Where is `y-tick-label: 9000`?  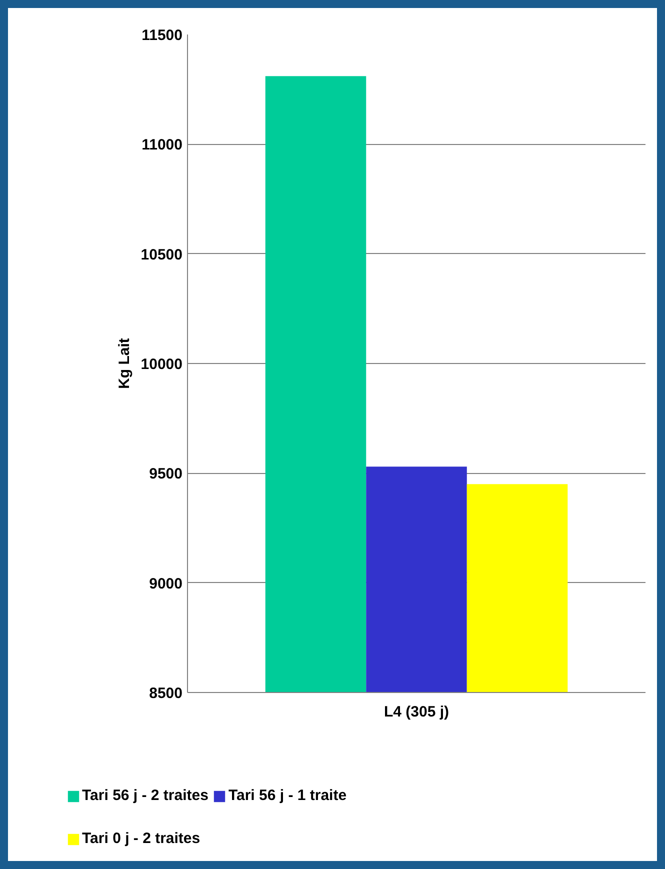 y-tick-label: 9000 is located at coordinates (166, 583).